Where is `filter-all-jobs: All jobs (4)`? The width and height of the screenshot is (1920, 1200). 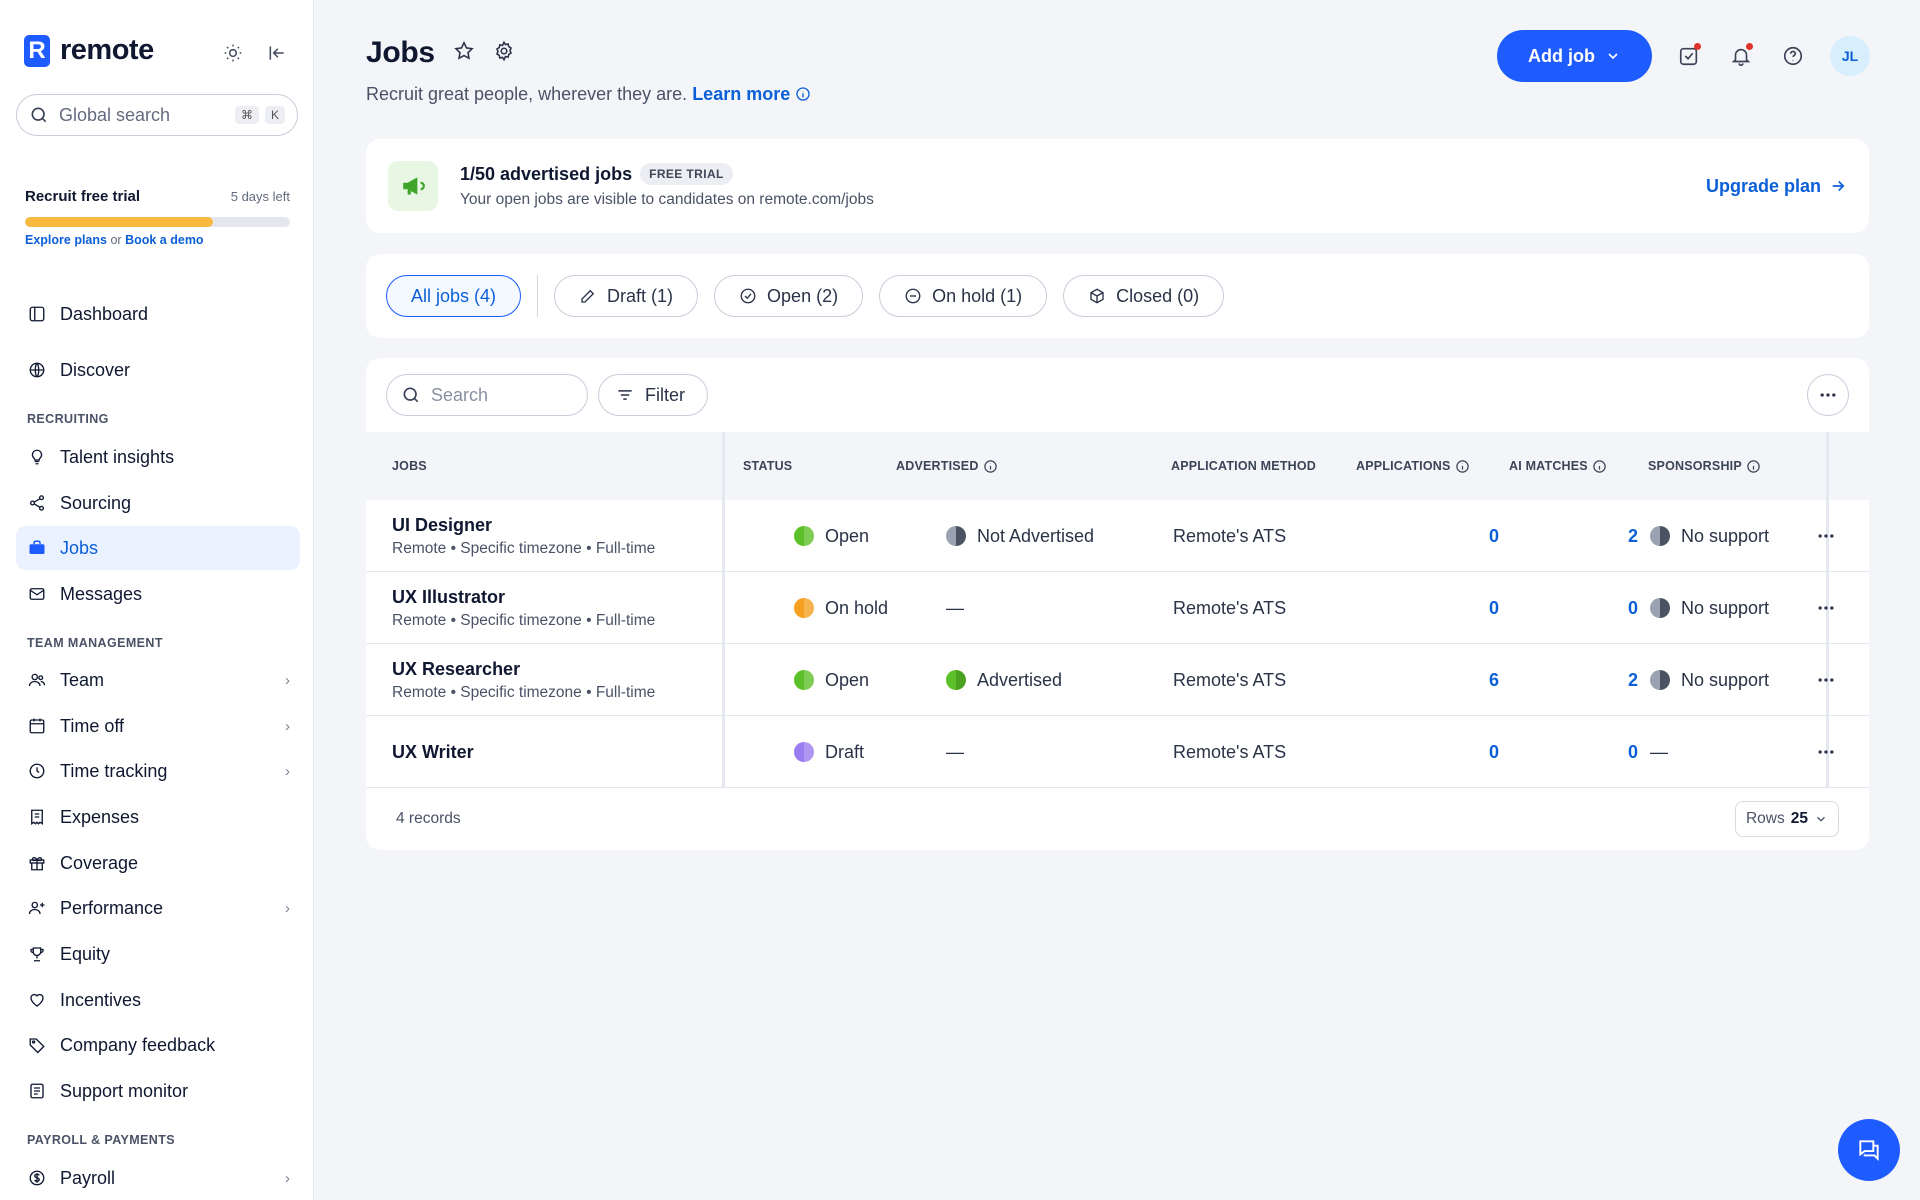
filter-all-jobs: All jobs (4) is located at coordinates (454, 296).